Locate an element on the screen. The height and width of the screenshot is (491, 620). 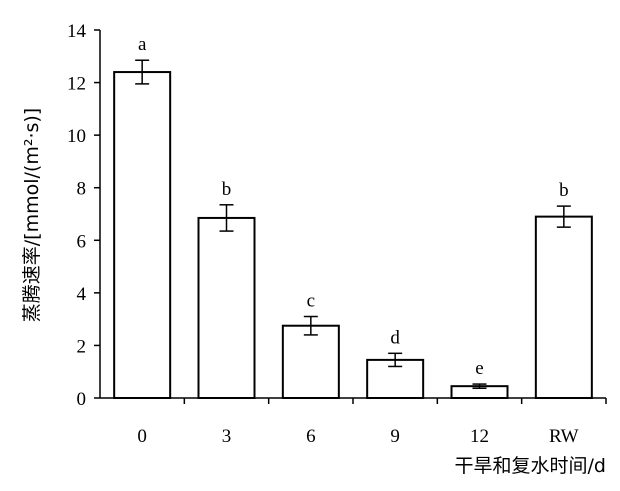
y-axis-ticks: 0 2 4 6 8 10 12 14 is located at coordinates (83, 215).